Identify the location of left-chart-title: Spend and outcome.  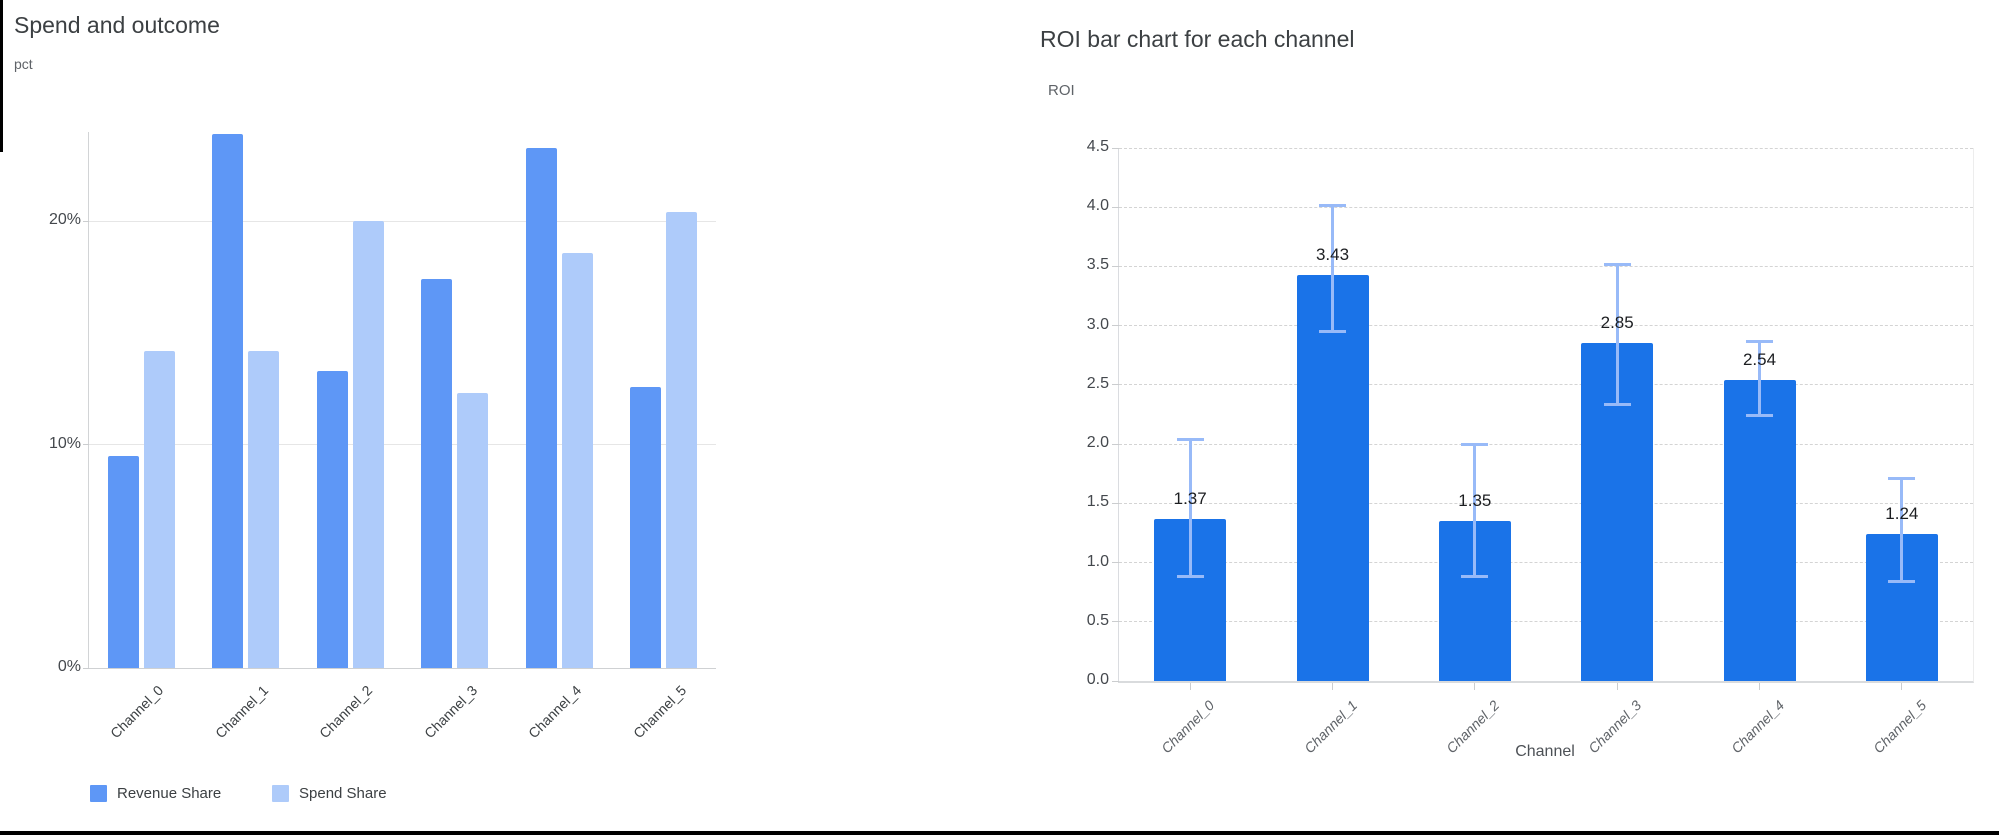
(117, 25).